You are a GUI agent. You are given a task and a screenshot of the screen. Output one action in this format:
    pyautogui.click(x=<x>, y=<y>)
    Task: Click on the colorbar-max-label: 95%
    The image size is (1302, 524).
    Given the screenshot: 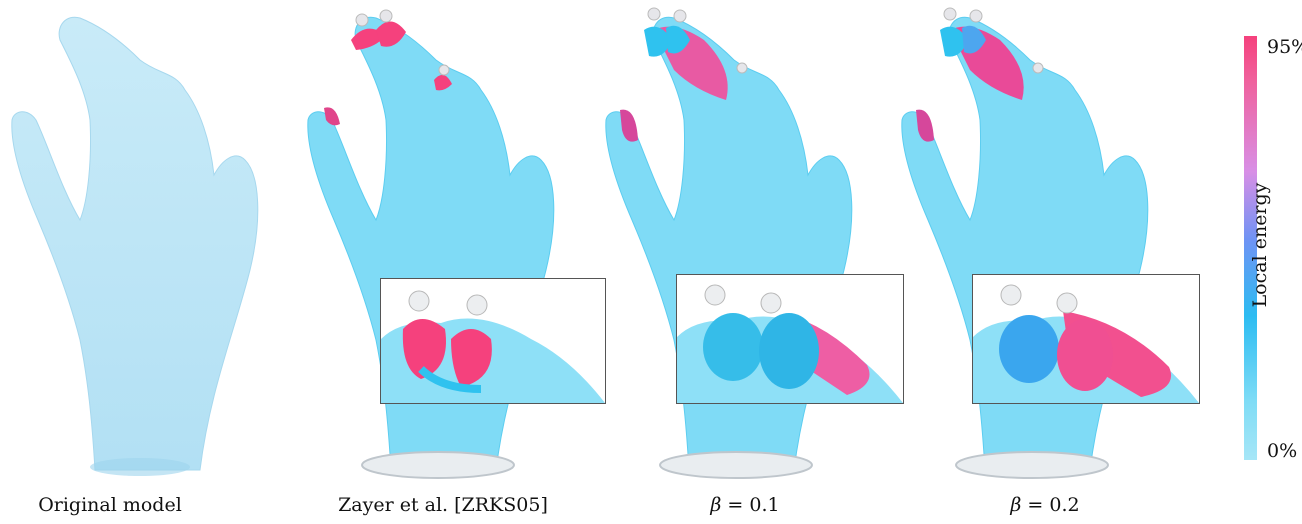 What is the action you would take?
    pyautogui.click(x=1284, y=47)
    